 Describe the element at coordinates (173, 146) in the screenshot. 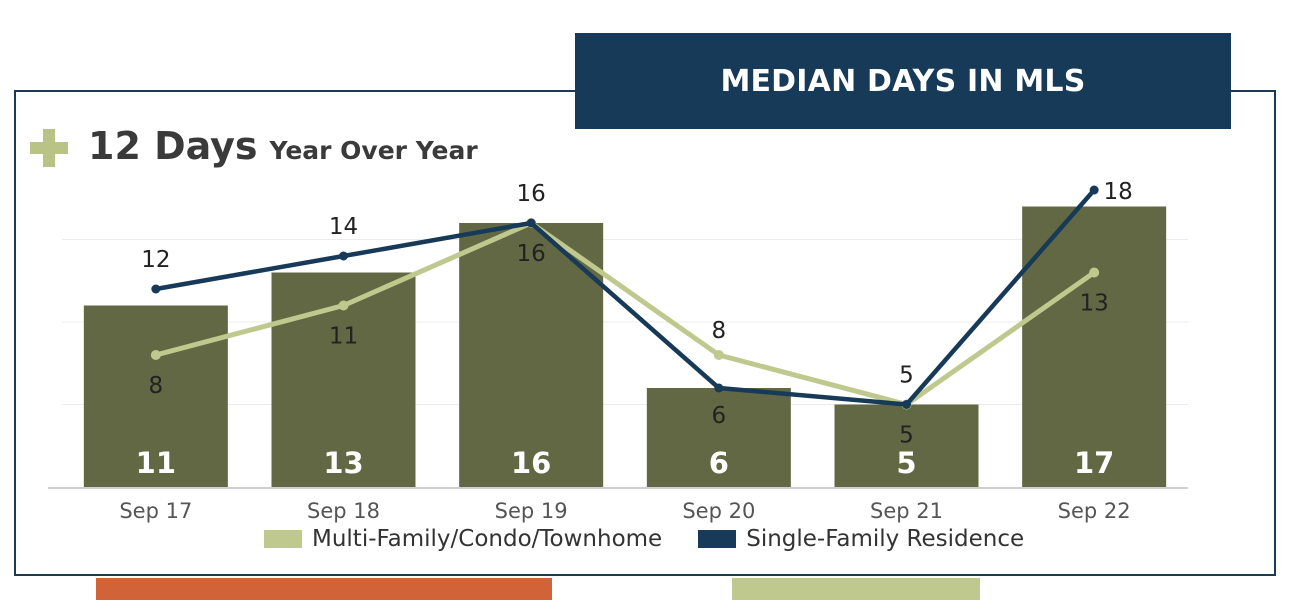

I see `change-value: 12 Days` at that location.